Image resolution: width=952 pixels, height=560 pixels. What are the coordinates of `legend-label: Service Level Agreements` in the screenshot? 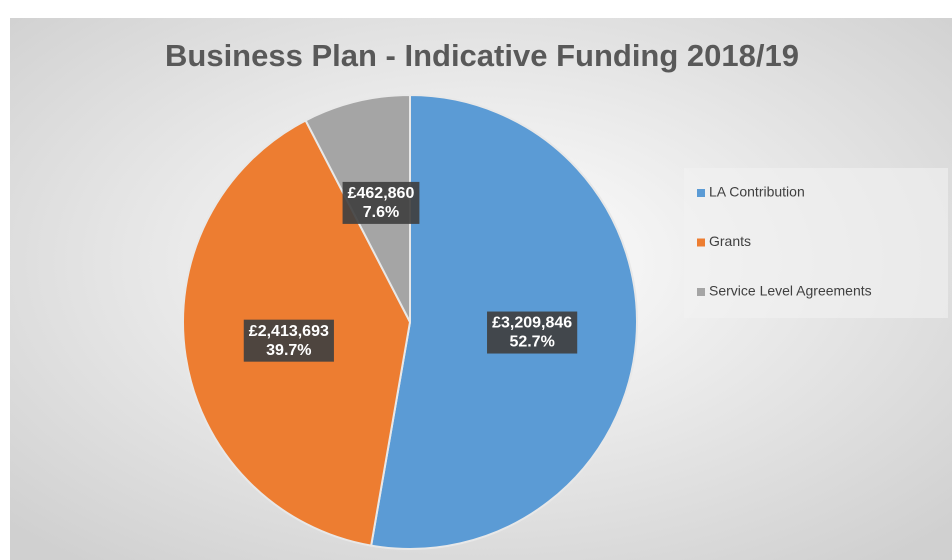 It's located at (790, 291).